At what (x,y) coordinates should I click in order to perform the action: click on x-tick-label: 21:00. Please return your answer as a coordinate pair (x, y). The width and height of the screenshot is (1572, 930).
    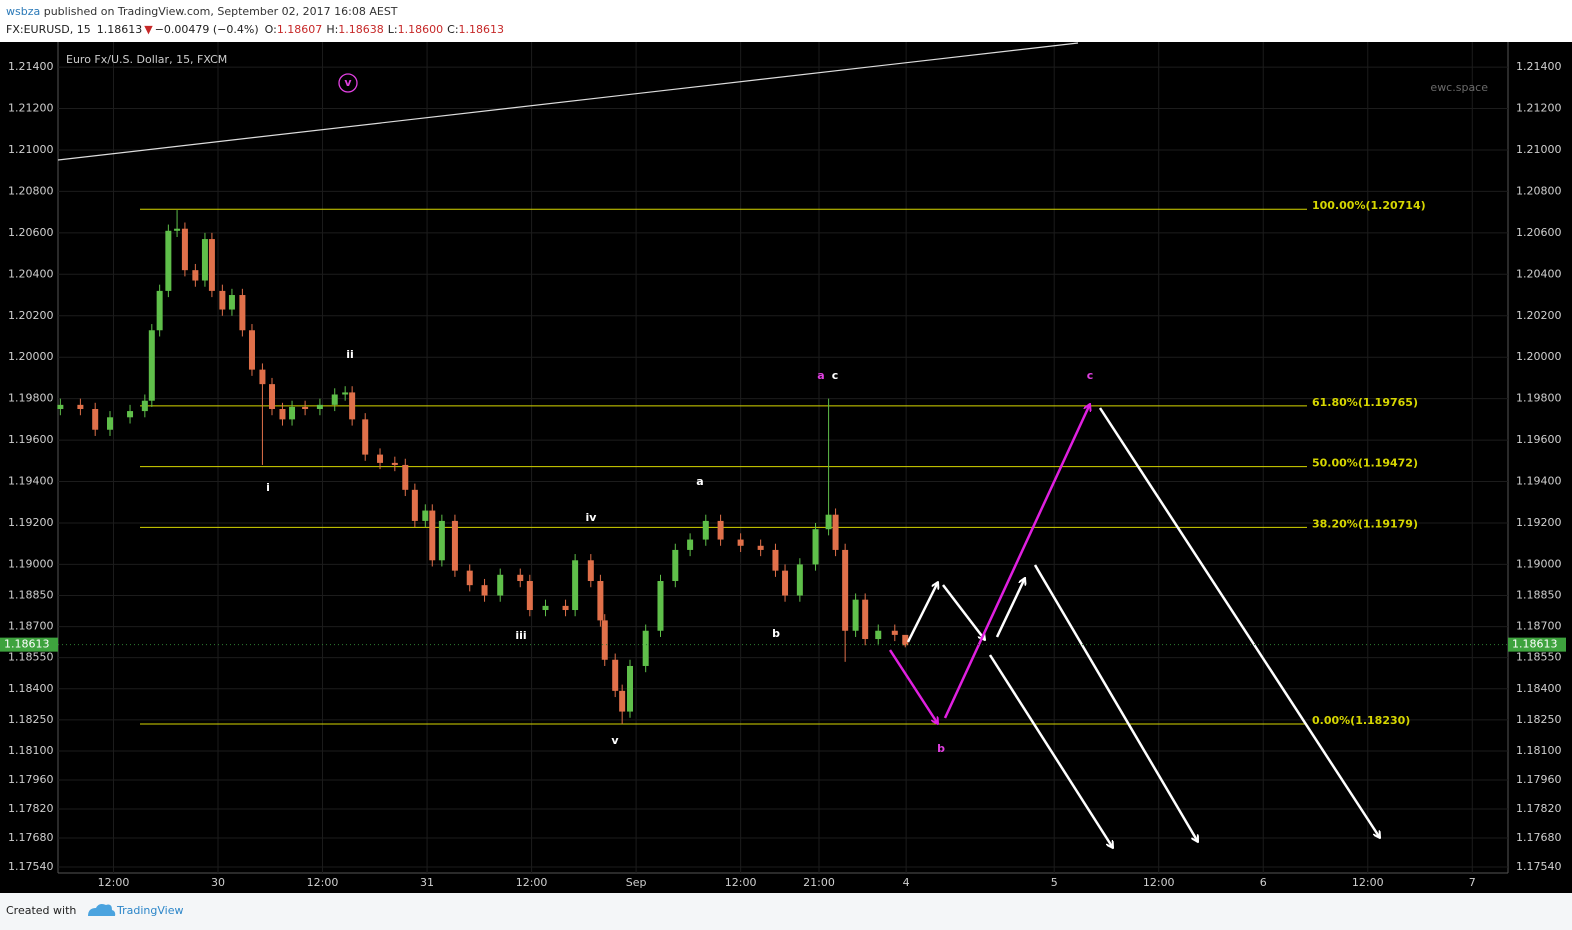
    Looking at the image, I should click on (819, 882).